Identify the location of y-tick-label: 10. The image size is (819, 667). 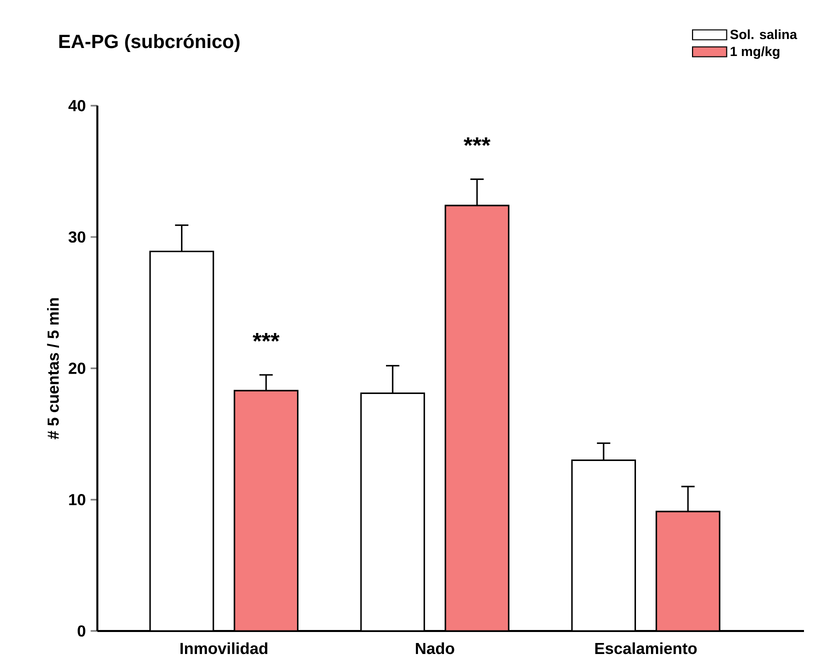
(77, 500).